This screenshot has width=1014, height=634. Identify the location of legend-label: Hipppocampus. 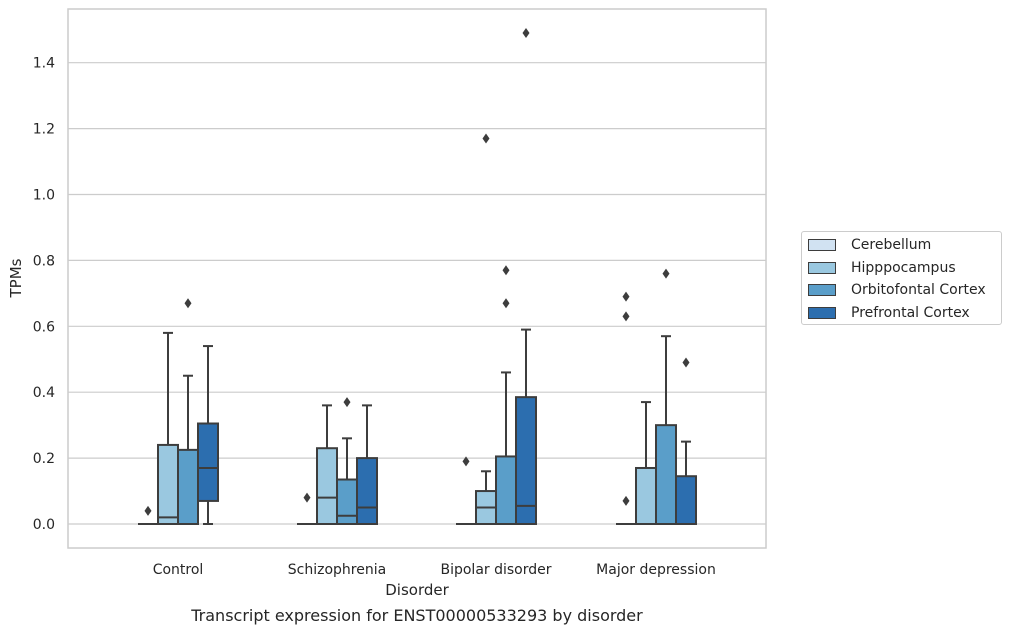
(903, 267).